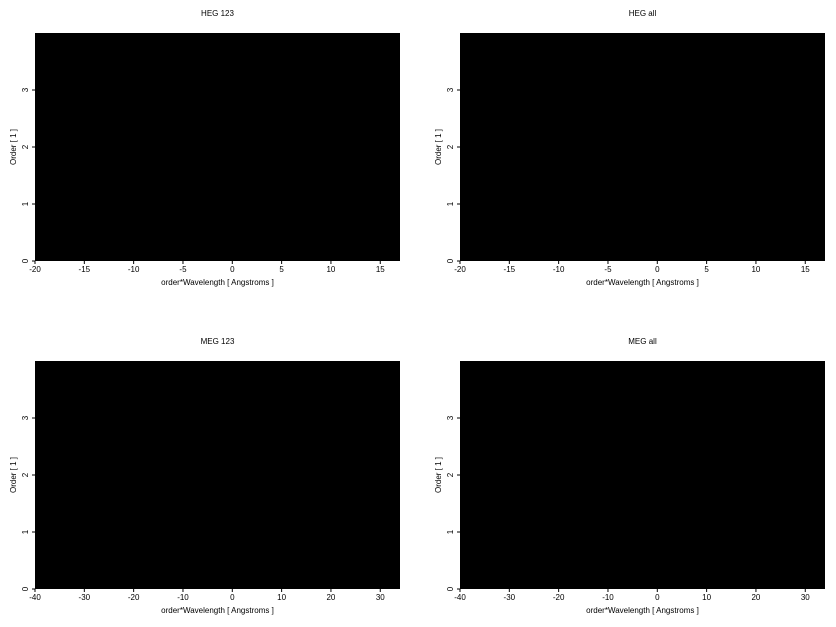 This screenshot has height=627, width=836. Describe the element at coordinates (642, 341) in the screenshot. I see `panel-title: MEG all` at that location.